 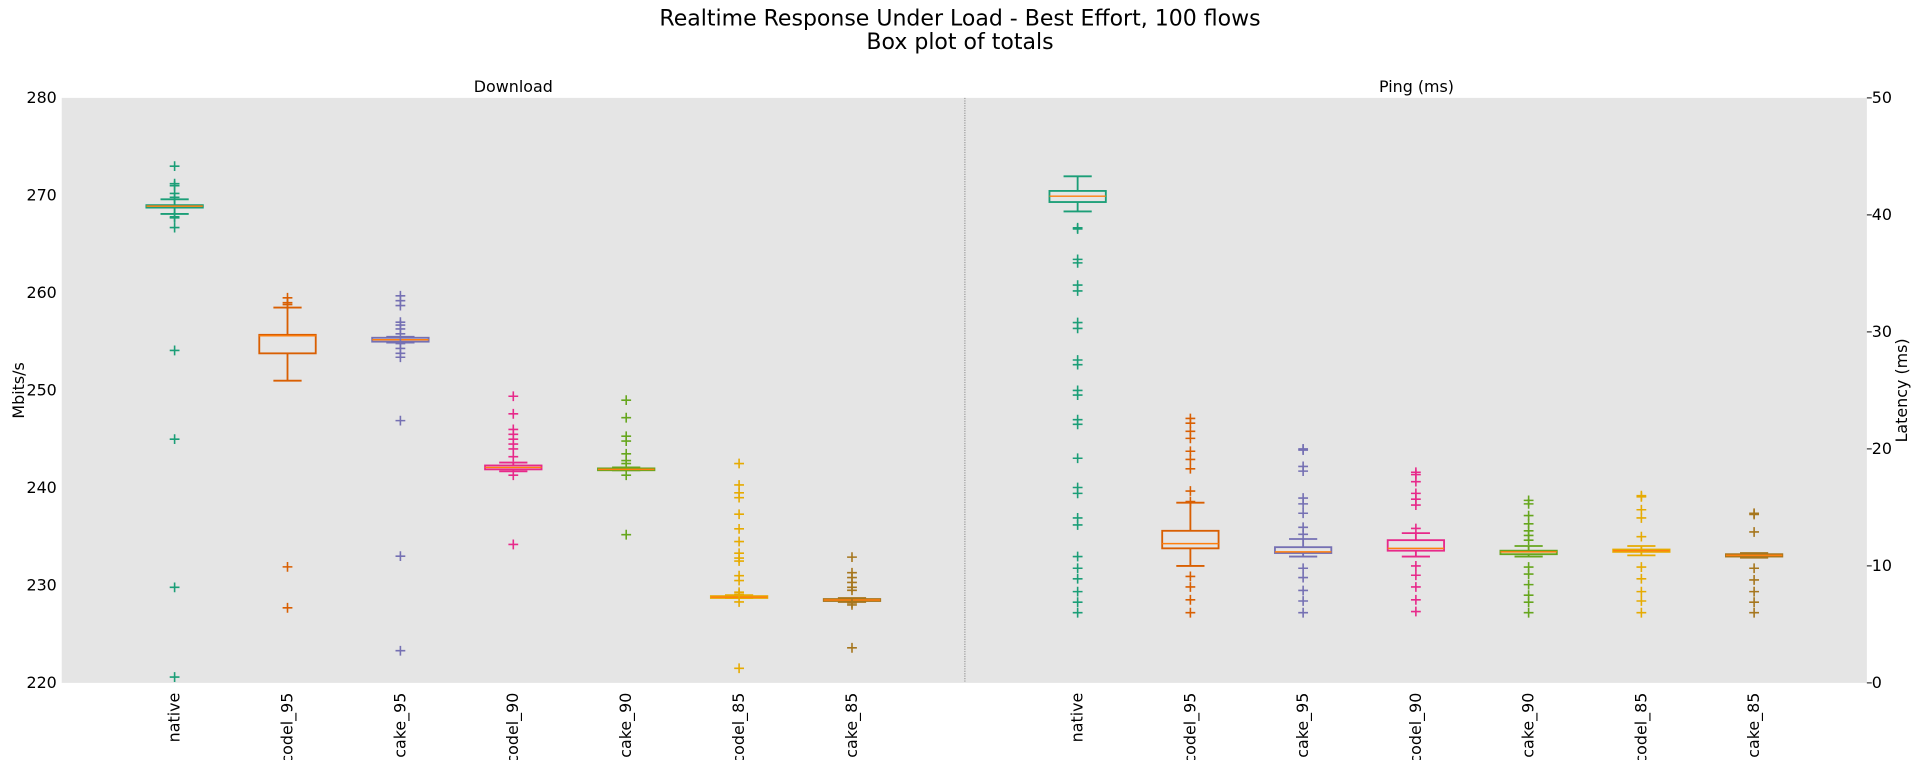 I want to click on x-tick-label-codel_95: codel_95, so click(x=1190, y=726).